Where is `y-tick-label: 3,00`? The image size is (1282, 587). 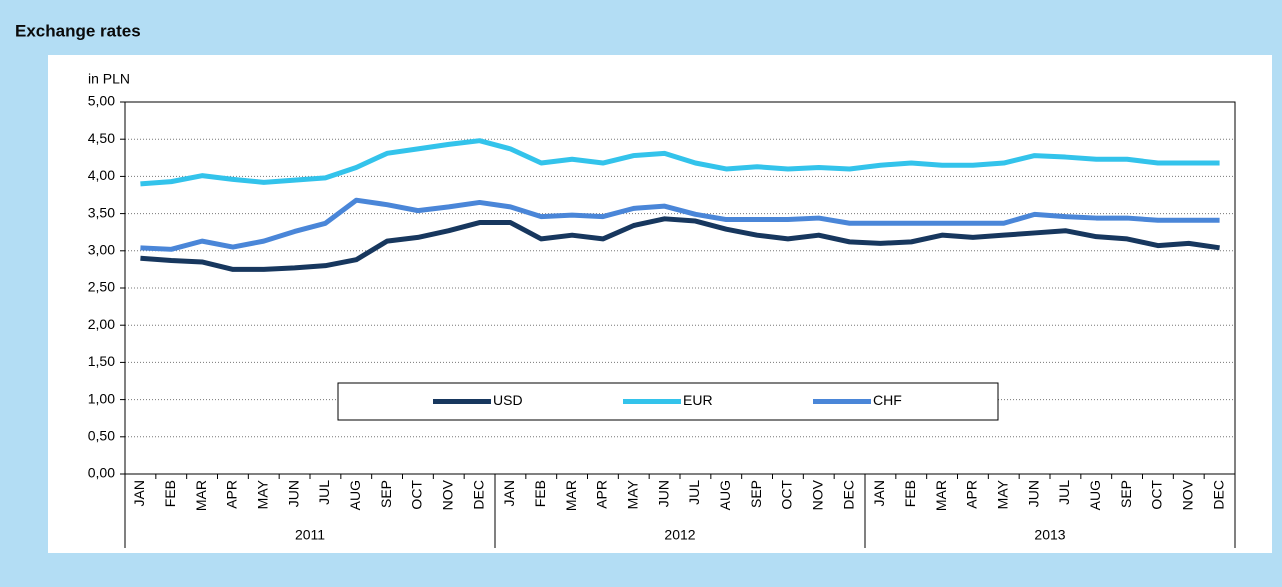
y-tick-label: 3,00 is located at coordinates (101, 250).